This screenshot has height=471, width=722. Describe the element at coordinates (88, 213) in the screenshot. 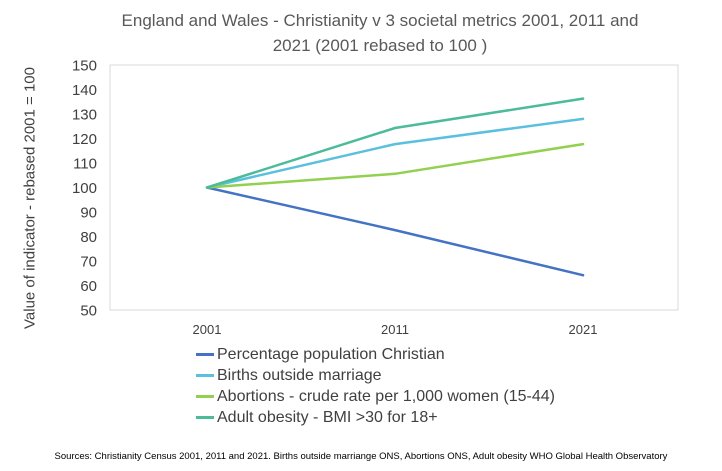

I see `y-tick-label: 90` at that location.